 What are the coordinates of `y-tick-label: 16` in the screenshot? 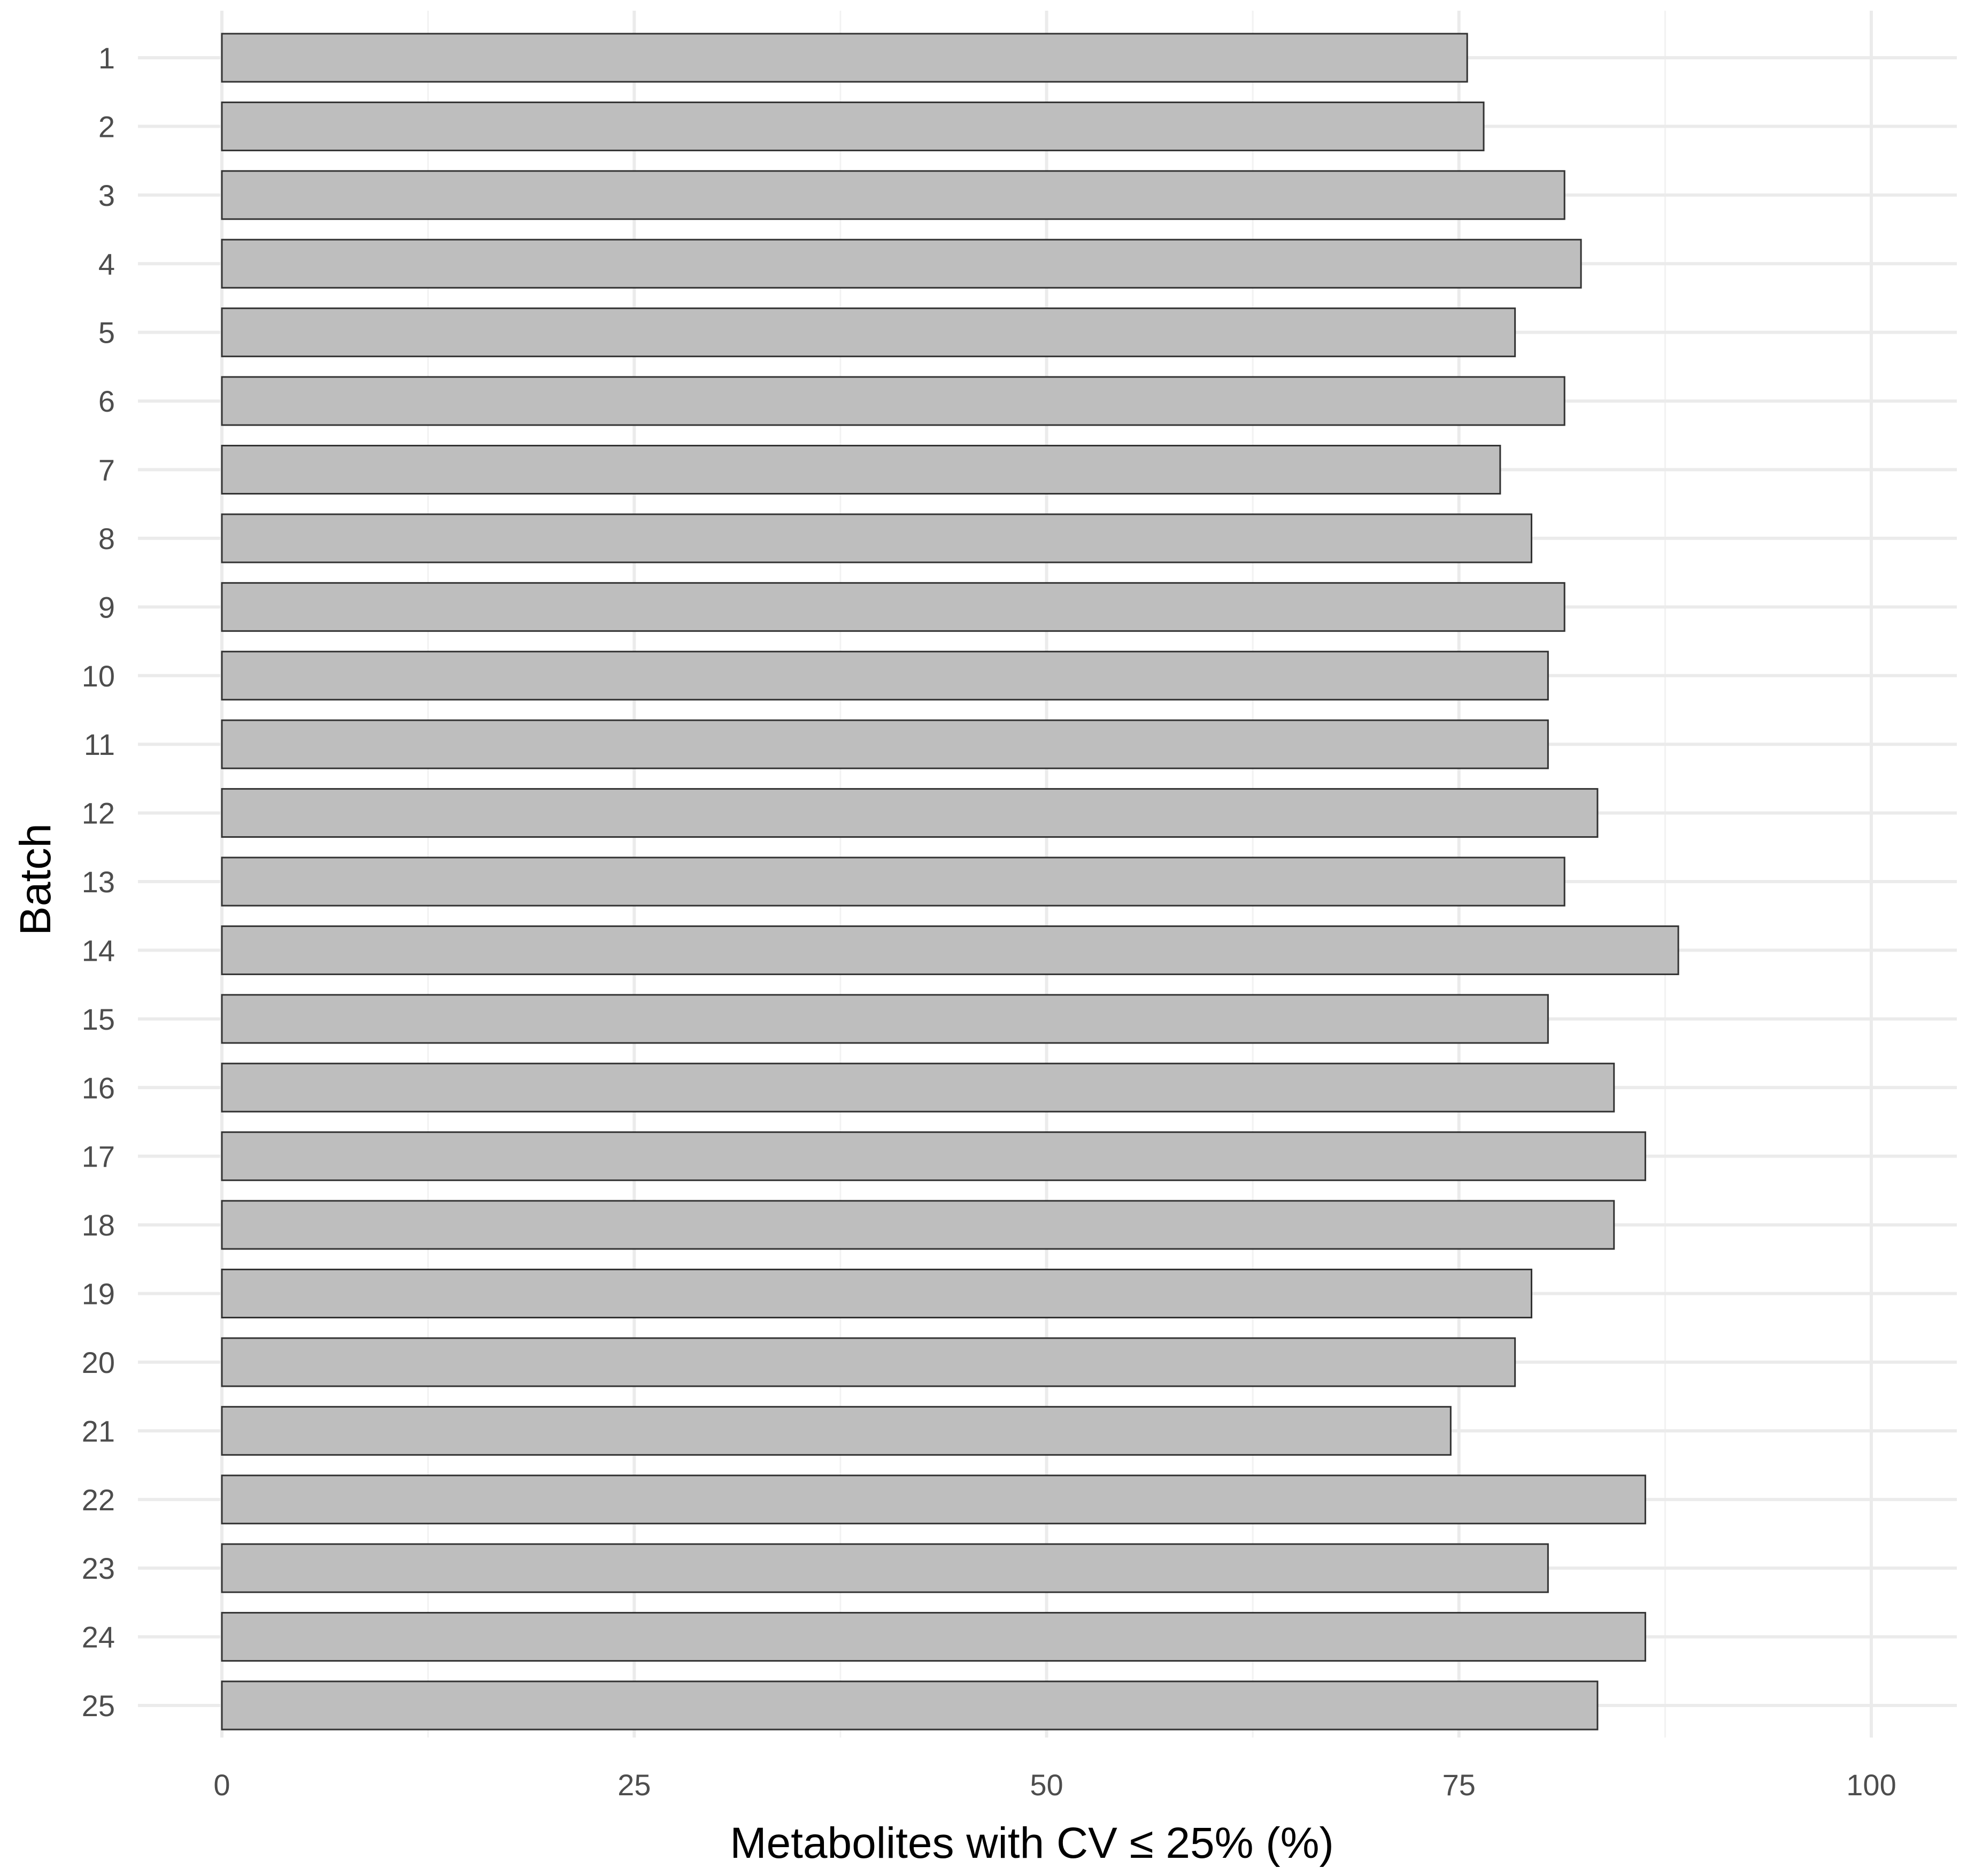 It's located at (98, 1088).